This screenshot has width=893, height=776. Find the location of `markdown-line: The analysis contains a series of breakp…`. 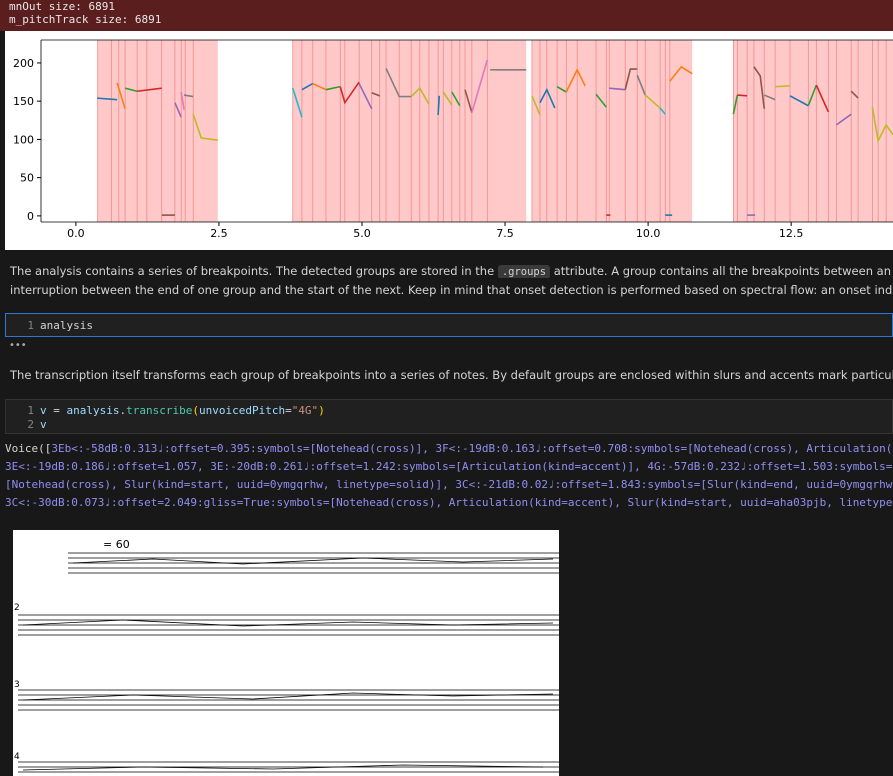

markdown-line: The analysis contains a series of breakp… is located at coordinates (451, 271).